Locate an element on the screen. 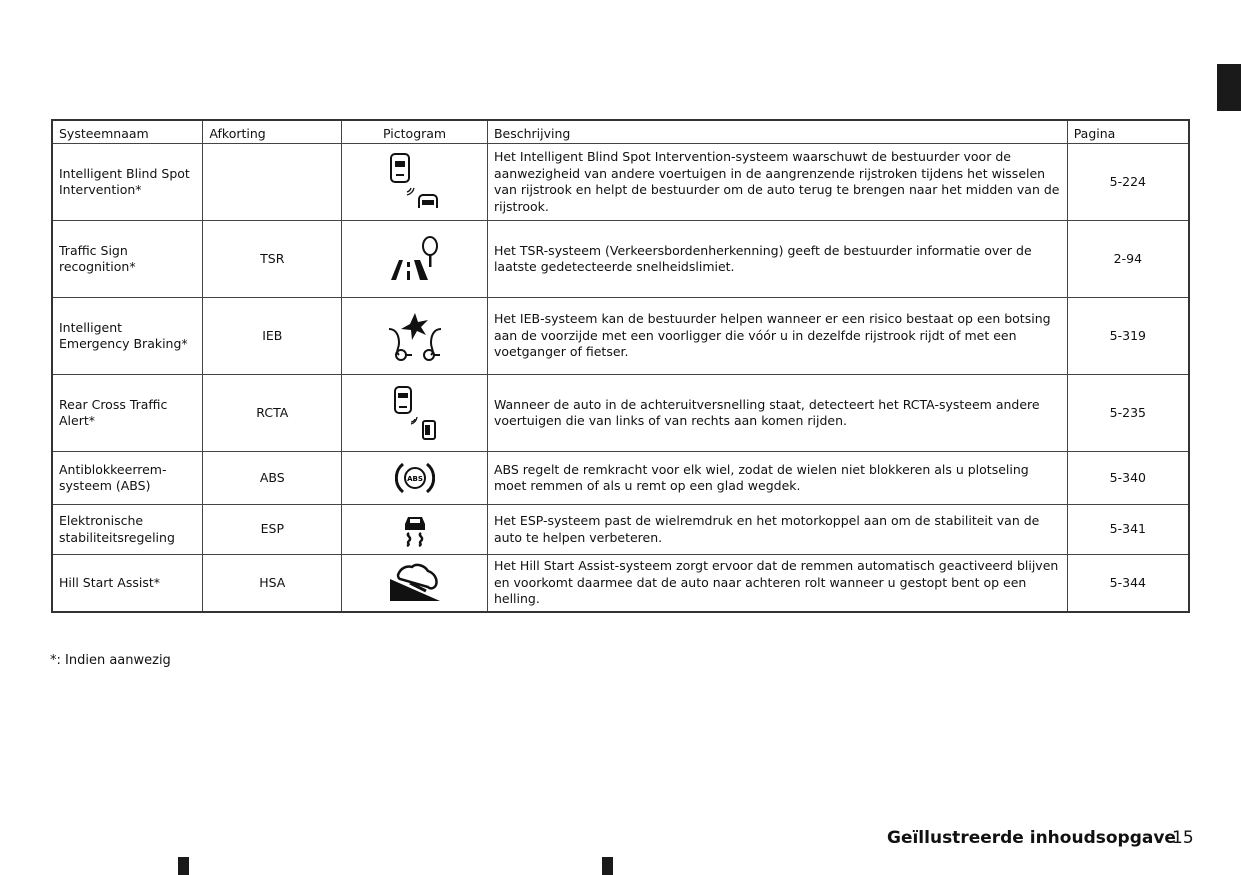 The height and width of the screenshot is (875, 1241). system-name: Hill Start Assist* is located at coordinates (127, 583).